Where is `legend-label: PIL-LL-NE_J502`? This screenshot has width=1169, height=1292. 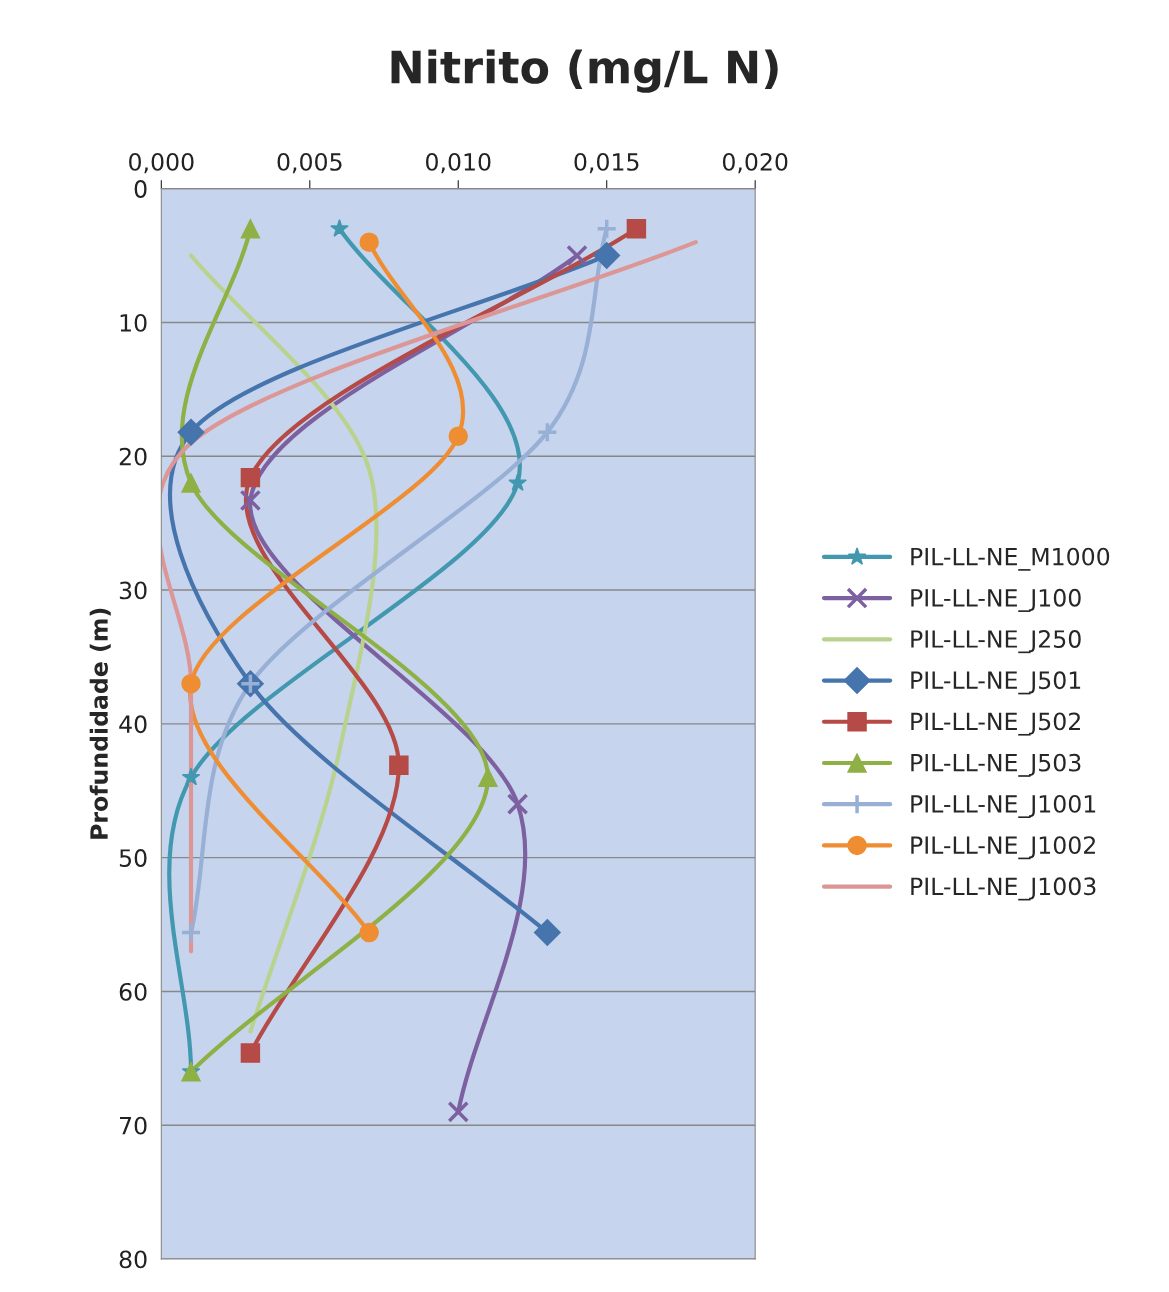 legend-label: PIL-LL-NE_J502 is located at coordinates (995, 724).